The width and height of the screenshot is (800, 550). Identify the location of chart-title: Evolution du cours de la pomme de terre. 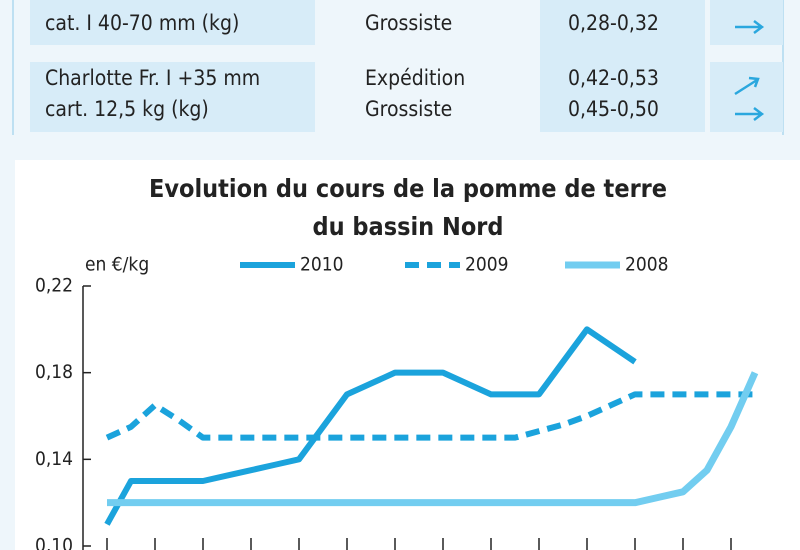
(408, 188).